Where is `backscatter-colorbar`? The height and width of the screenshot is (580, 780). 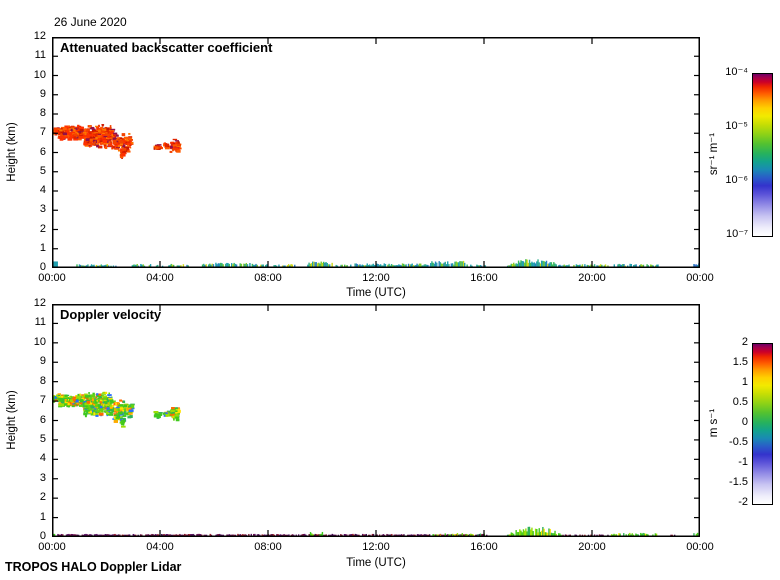 backscatter-colorbar is located at coordinates (762, 155).